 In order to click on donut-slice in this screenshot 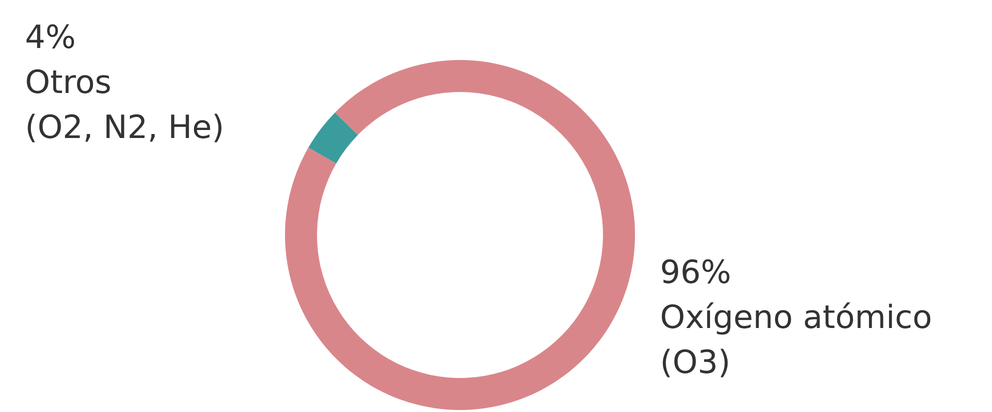, I will do `click(333, 138)`.